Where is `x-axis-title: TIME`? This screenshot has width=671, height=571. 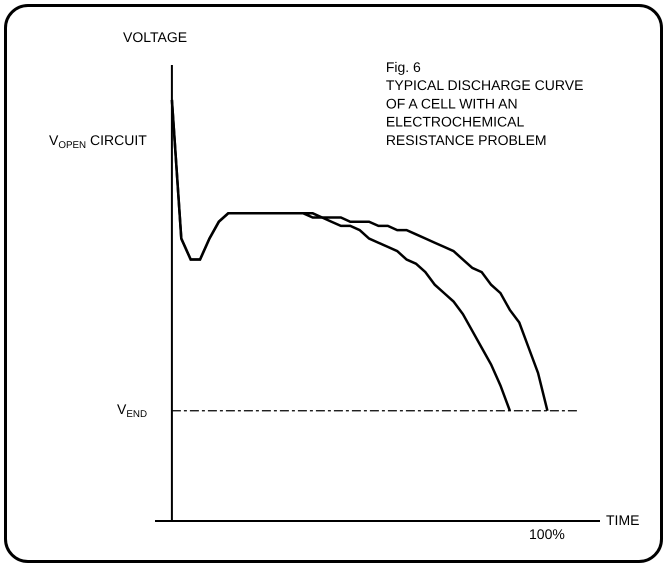
x-axis-title: TIME is located at coordinates (623, 520).